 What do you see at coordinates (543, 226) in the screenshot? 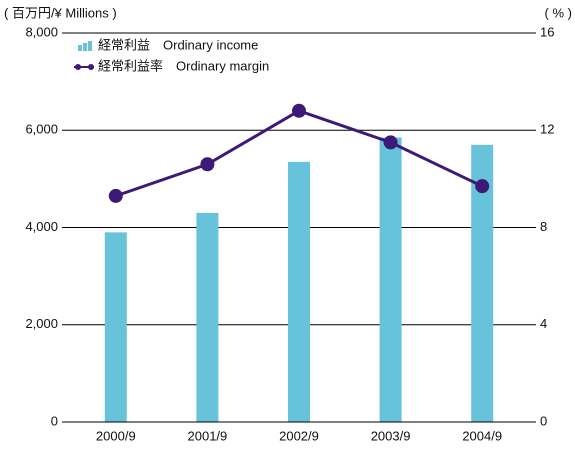
I see `y2-tick-label: 8` at bounding box center [543, 226].